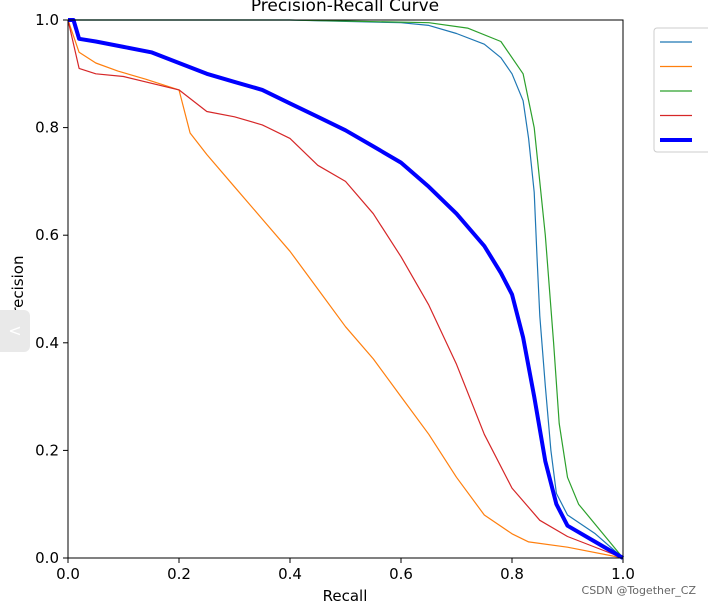 This screenshot has width=708, height=602. Describe the element at coordinates (47, 558) in the screenshot. I see `y-tick-label-0: 0.0` at that location.